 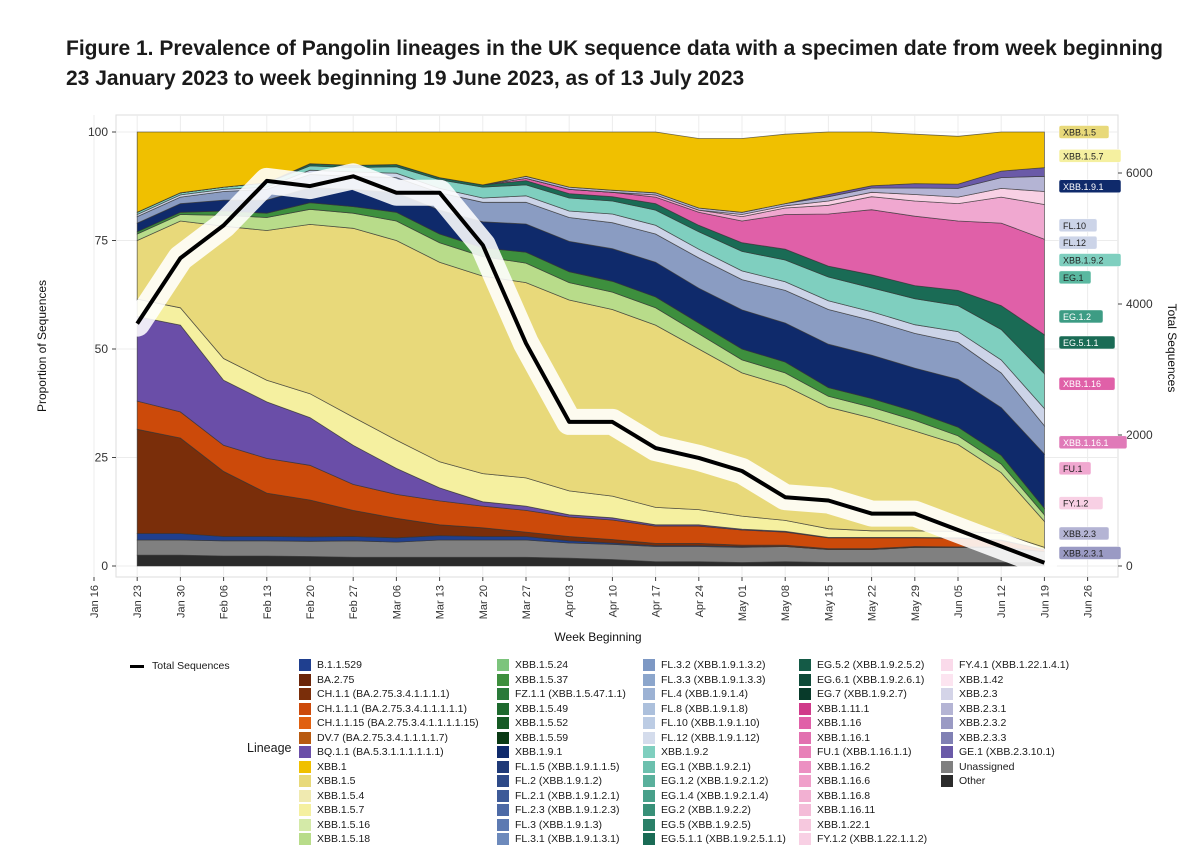 What do you see at coordinates (558, 810) in the screenshot?
I see `legend-item: FL.2.3 (XBB.1.9.1.2.3)` at bounding box center [558, 810].